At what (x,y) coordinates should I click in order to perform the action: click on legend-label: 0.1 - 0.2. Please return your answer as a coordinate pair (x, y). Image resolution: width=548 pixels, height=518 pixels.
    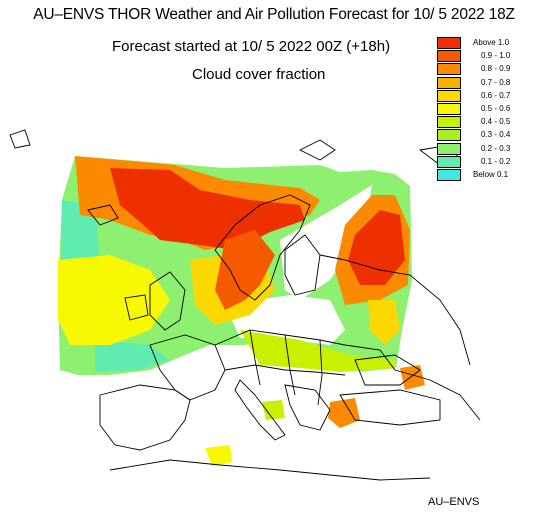
    Looking at the image, I should click on (496, 161).